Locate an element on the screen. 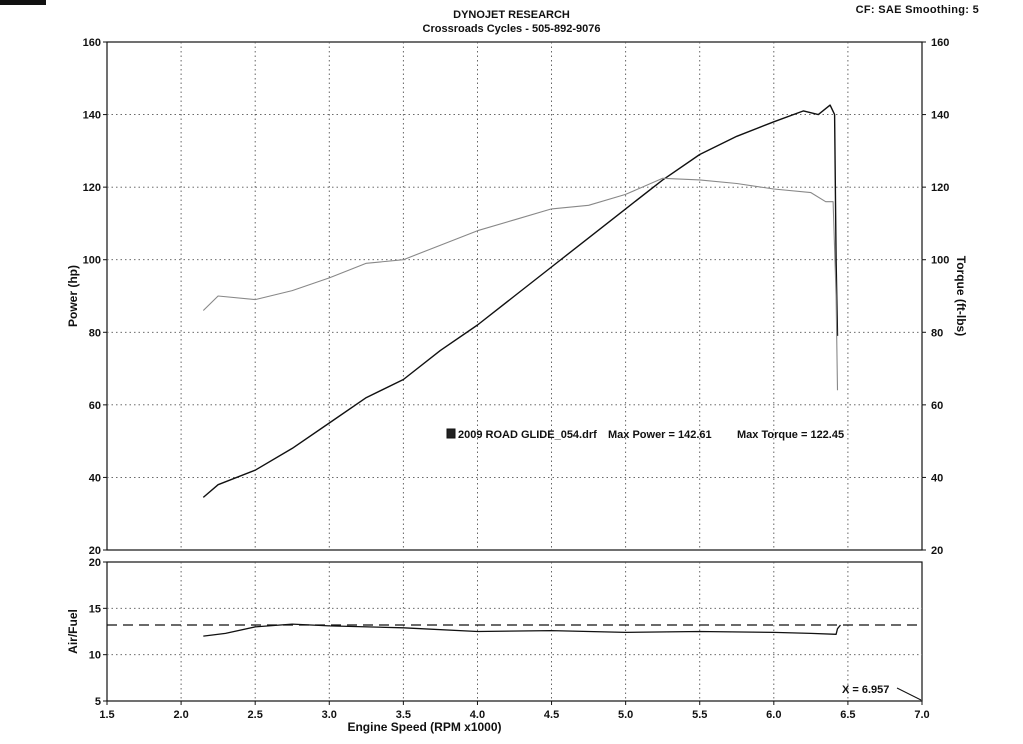 The height and width of the screenshot is (744, 1023). x-tick-label: 2.0 is located at coordinates (180, 715).